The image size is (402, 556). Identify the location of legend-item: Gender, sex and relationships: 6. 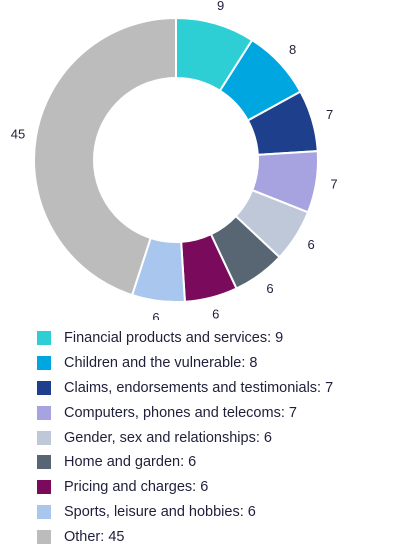
(185, 437).